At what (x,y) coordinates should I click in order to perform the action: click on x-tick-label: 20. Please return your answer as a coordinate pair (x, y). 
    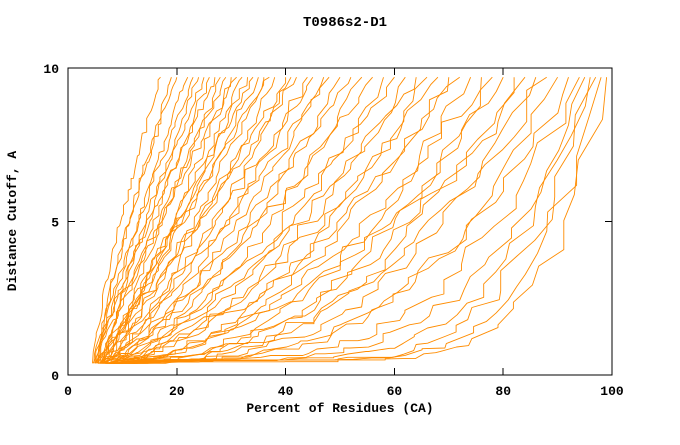
    Looking at the image, I should click on (177, 391).